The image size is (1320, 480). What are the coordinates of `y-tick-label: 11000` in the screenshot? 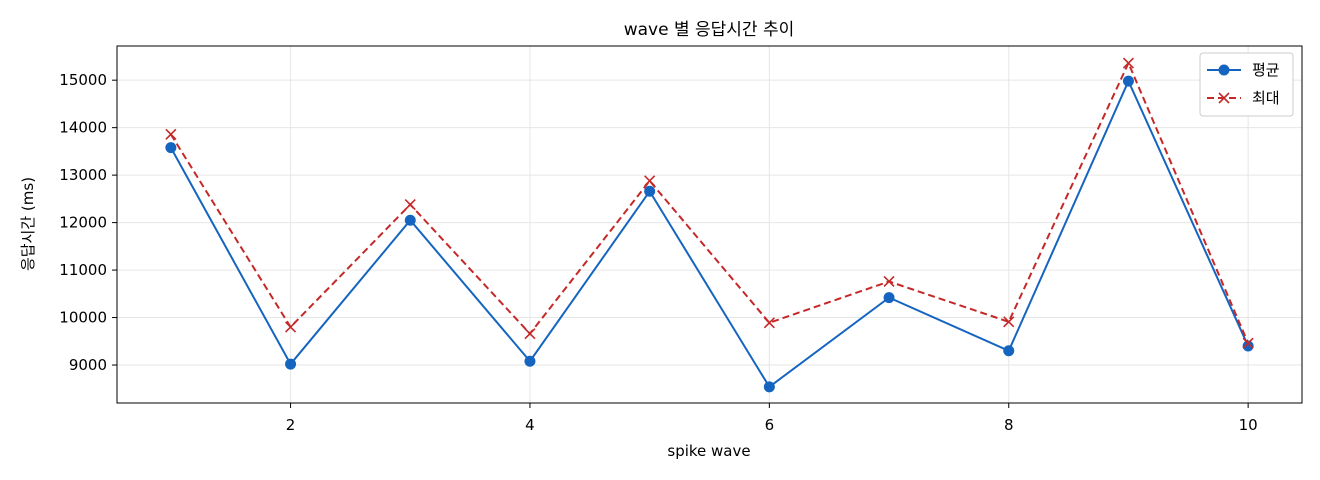 It's located at (83, 270).